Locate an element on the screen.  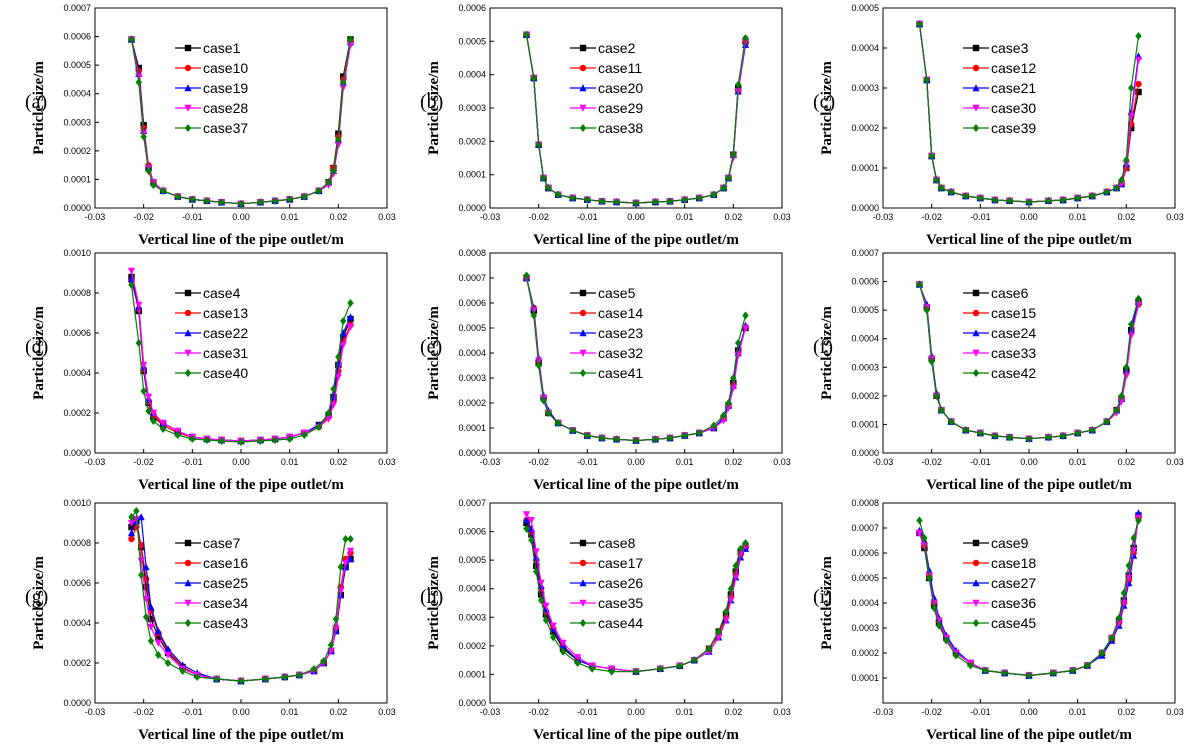
legend-label: case34 is located at coordinates (225, 603).